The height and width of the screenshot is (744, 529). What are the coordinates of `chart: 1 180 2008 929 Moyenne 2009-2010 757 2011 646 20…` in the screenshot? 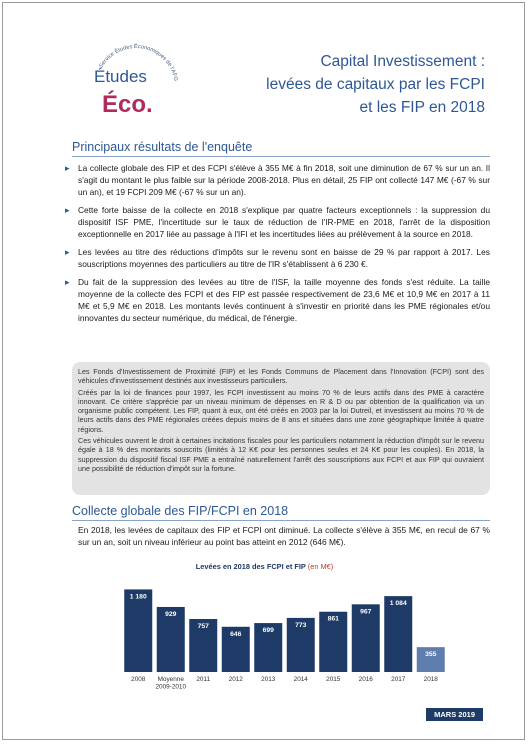 It's located at (284, 640).